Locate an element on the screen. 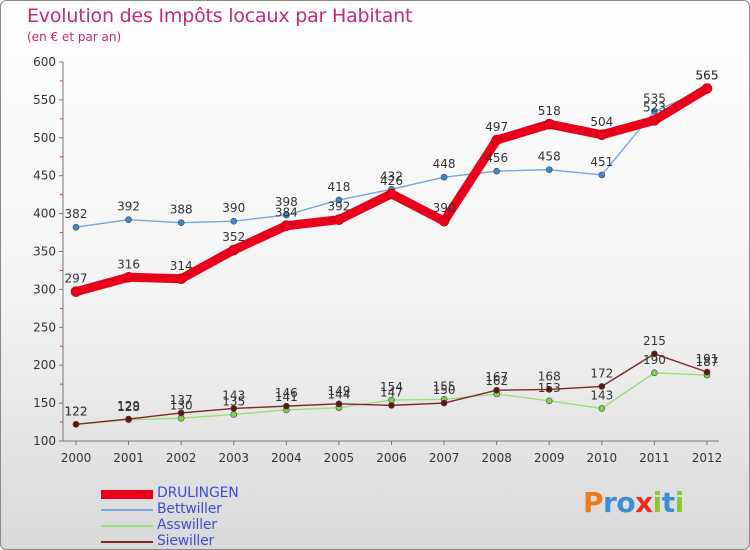  data-label-bettwiller-2007: 448 is located at coordinates (444, 164).